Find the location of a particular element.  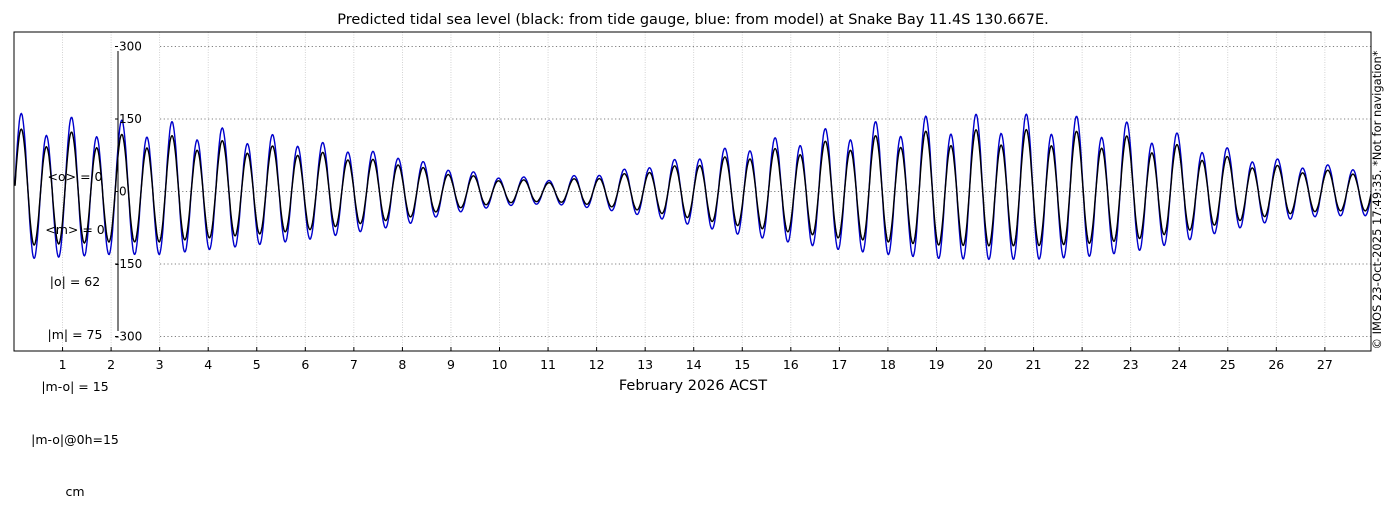

x-tick-label: 1 is located at coordinates (63, 364).